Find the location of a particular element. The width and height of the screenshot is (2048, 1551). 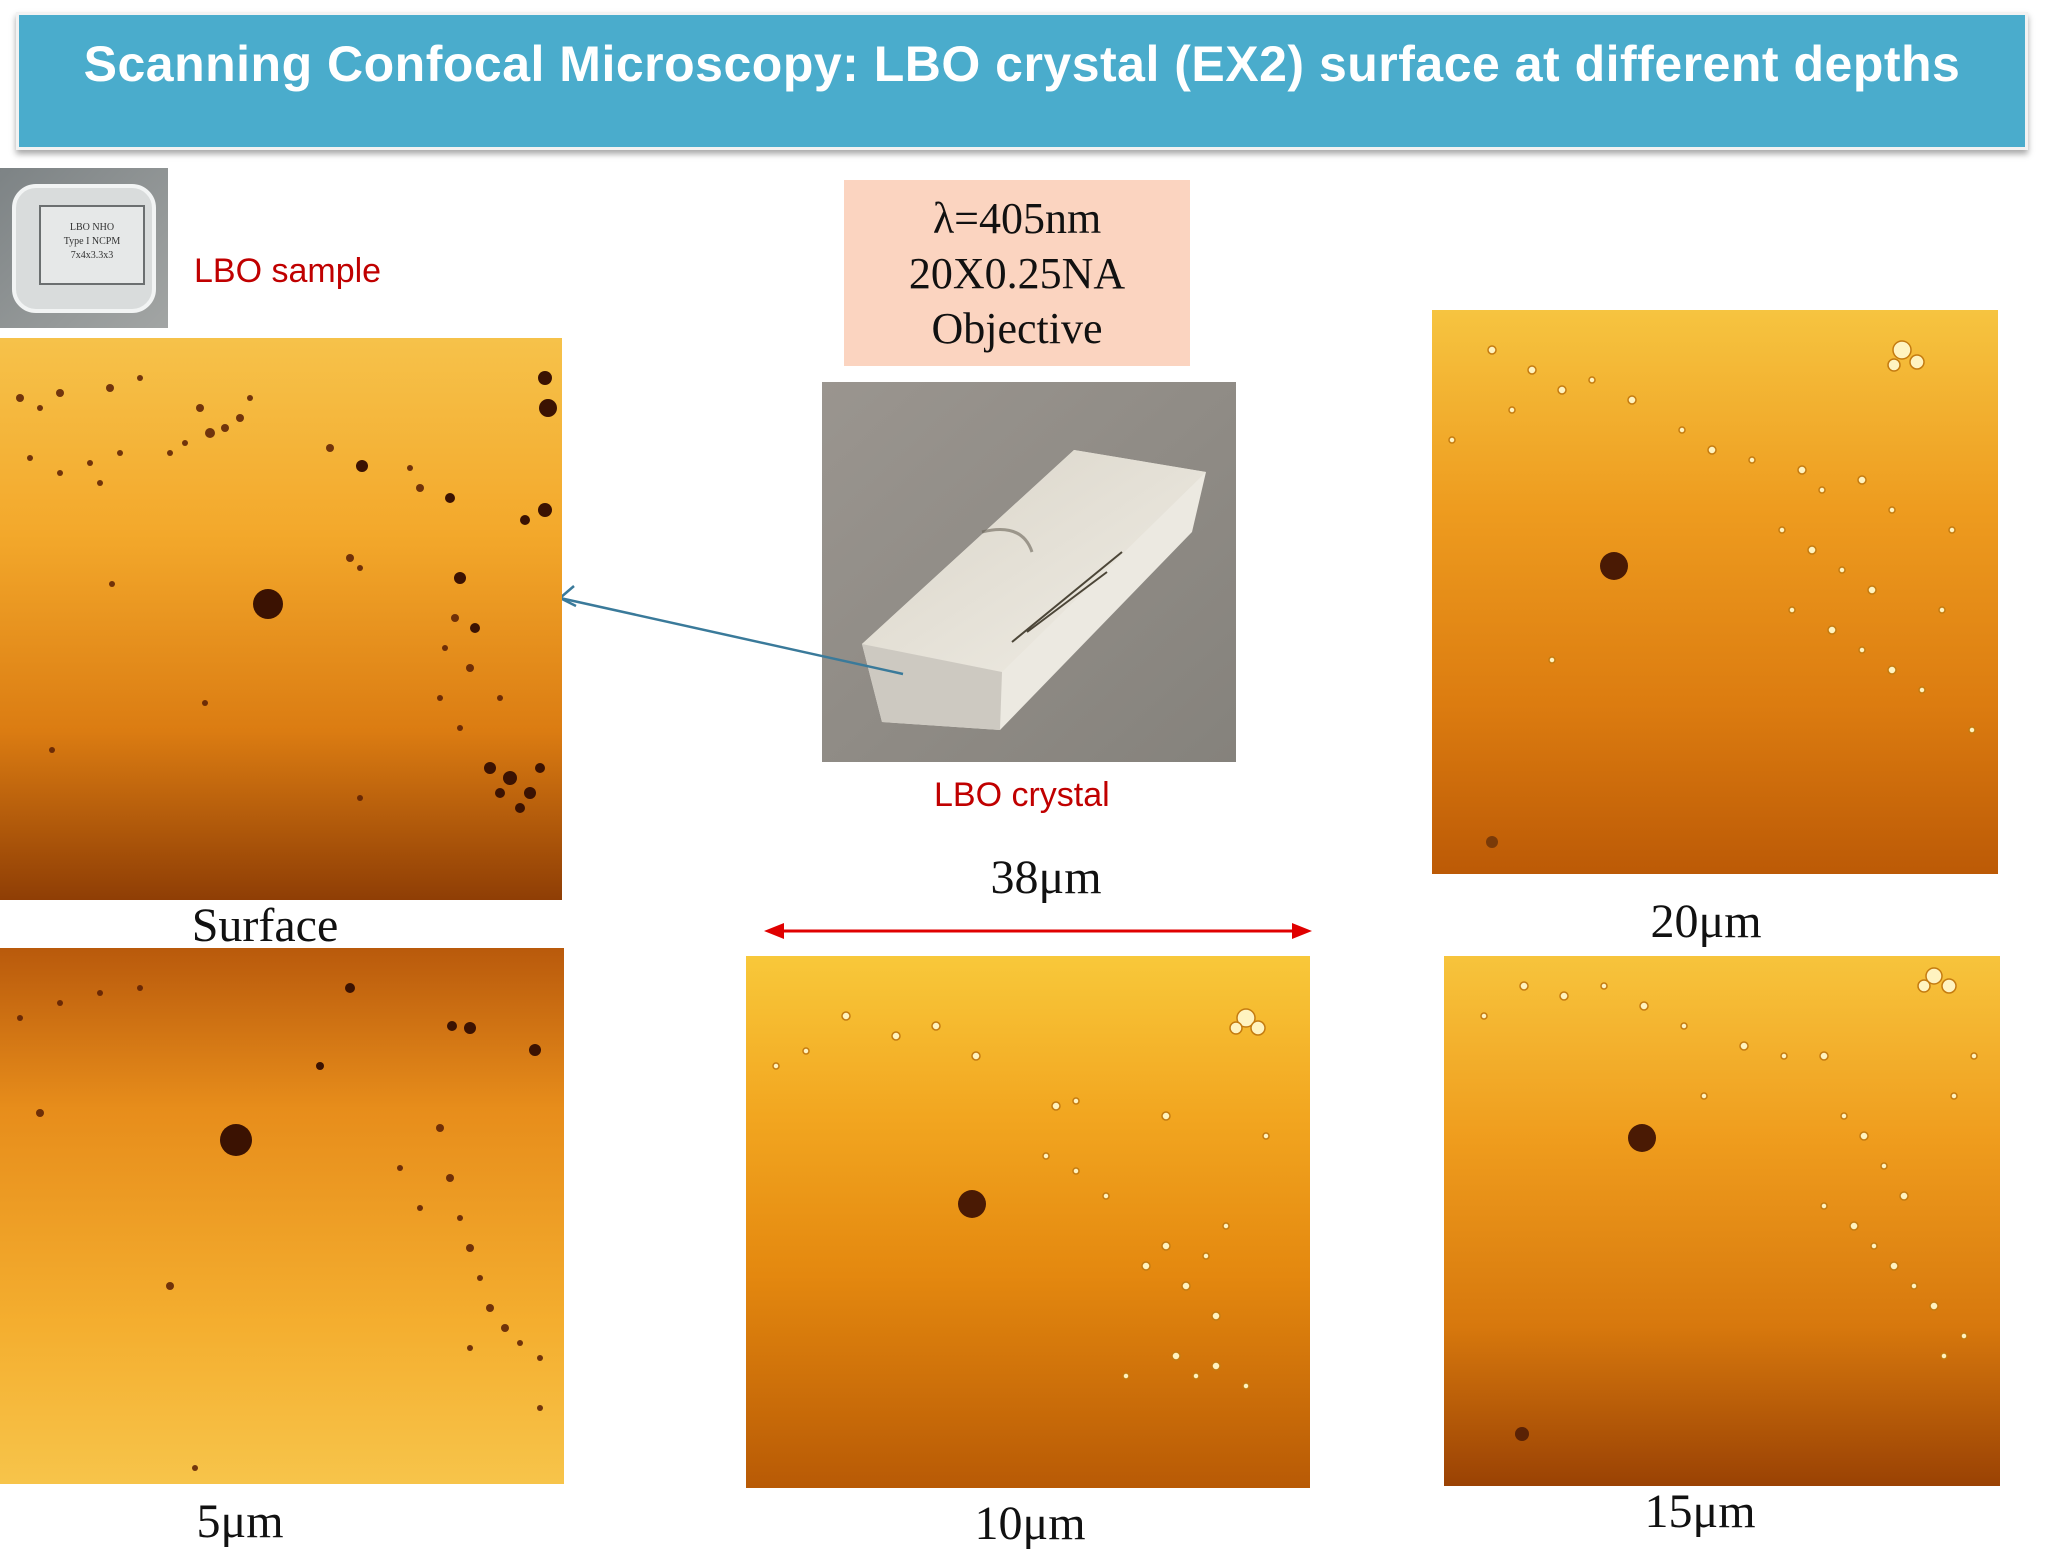

lbo-crystal-label: LBO crystal is located at coordinates (1022, 795).